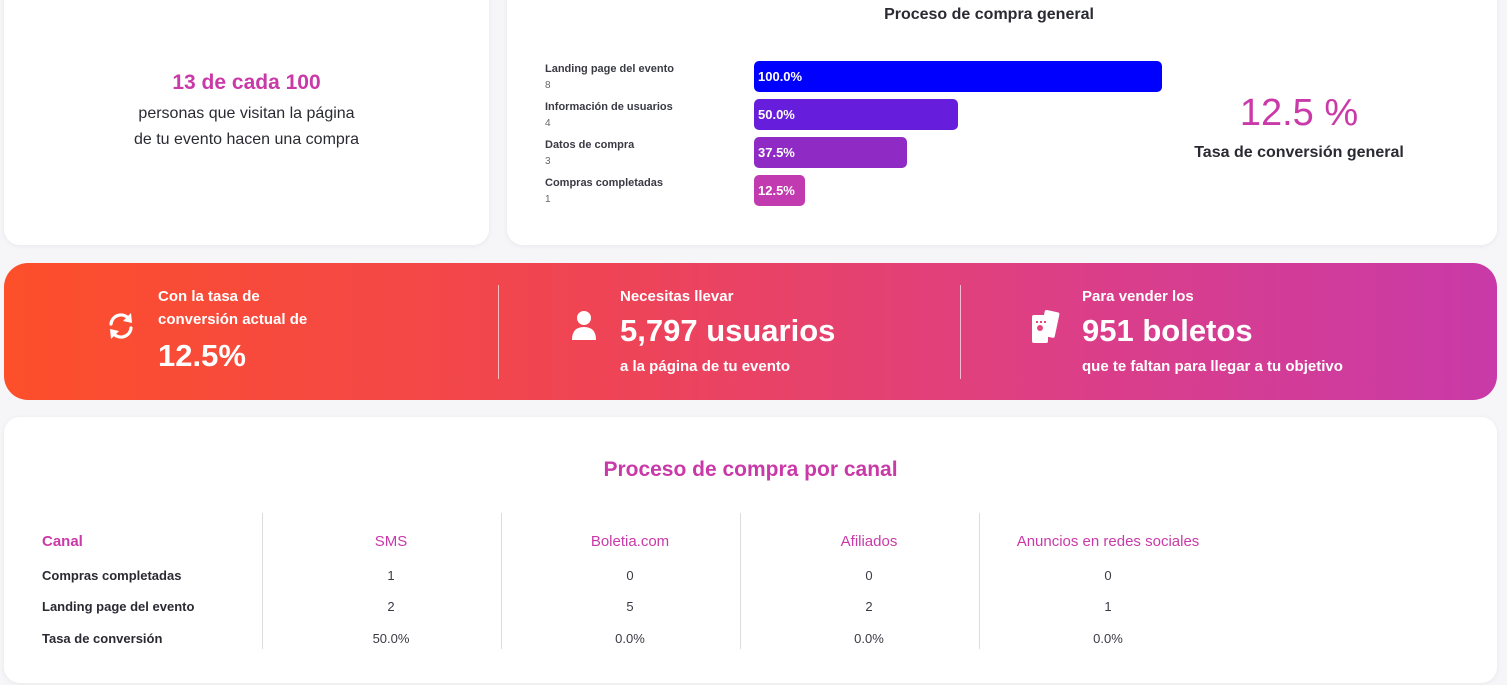 Image resolution: width=1507 pixels, height=685 pixels. I want to click on user-icon, so click(584, 325).